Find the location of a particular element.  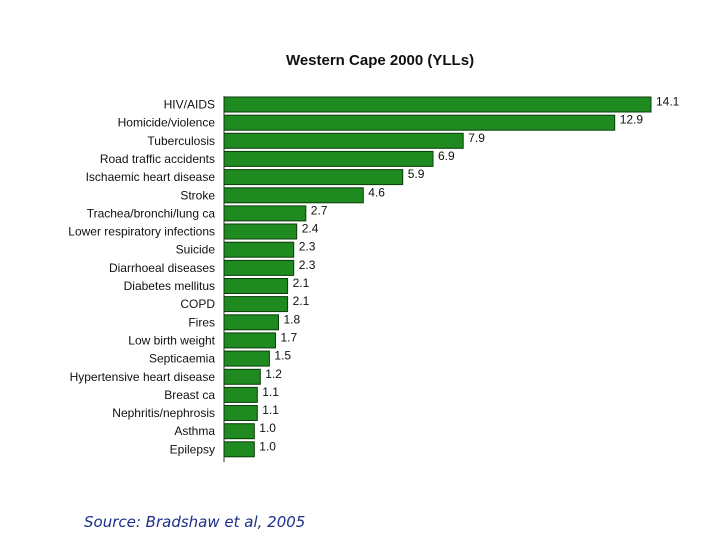

value-label: 7.9 is located at coordinates (476, 138).